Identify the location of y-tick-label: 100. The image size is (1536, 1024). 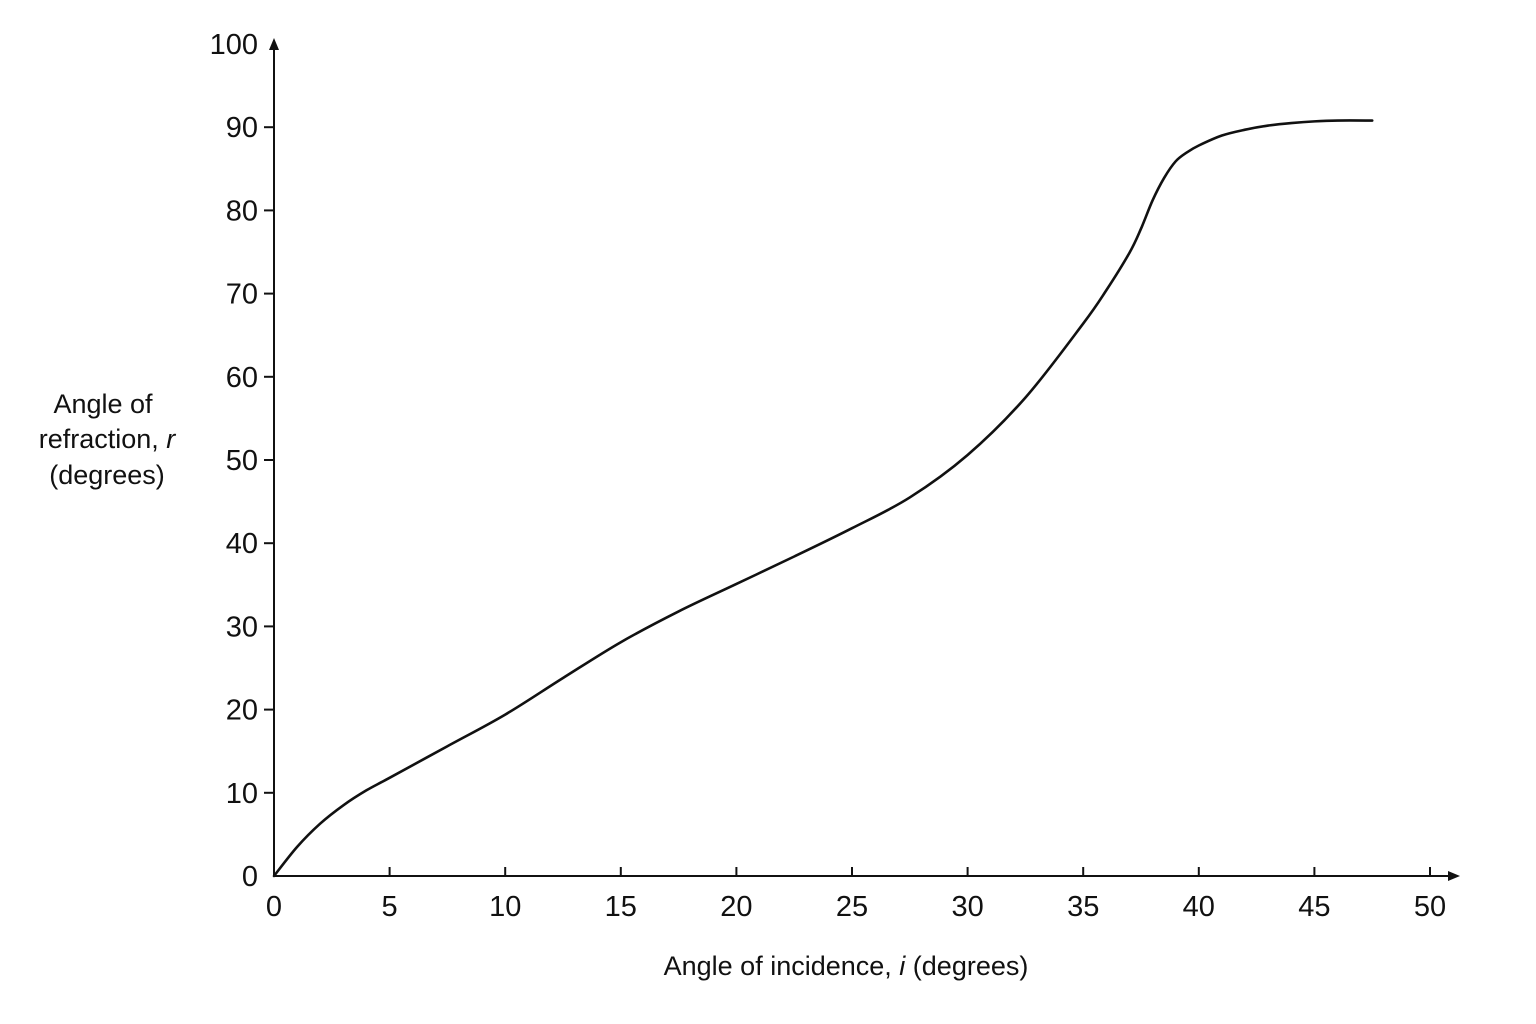
(234, 45).